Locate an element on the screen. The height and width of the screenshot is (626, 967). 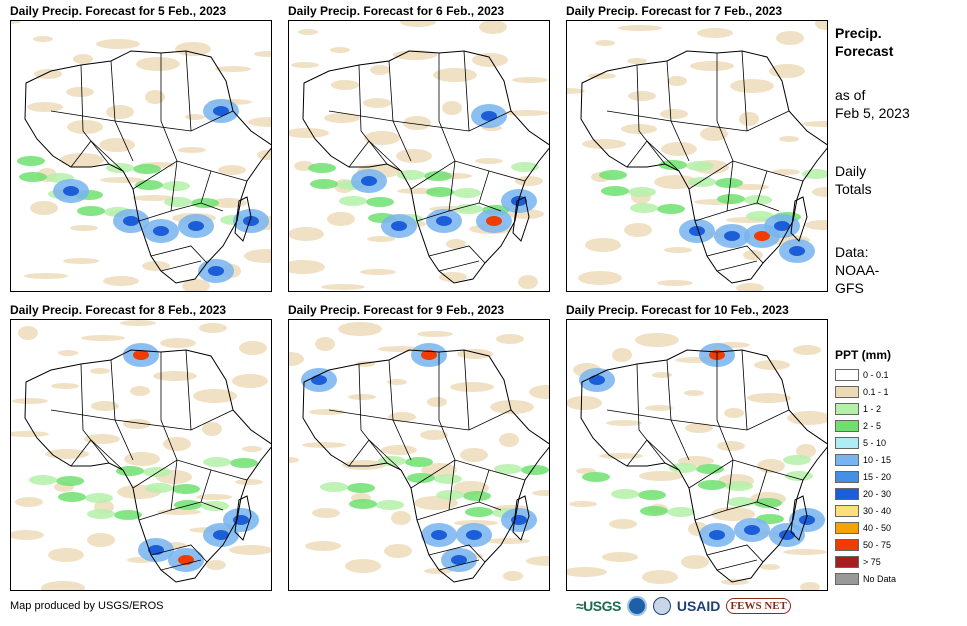
fews-net-logo: FEWS NET is located at coordinates (758, 606).